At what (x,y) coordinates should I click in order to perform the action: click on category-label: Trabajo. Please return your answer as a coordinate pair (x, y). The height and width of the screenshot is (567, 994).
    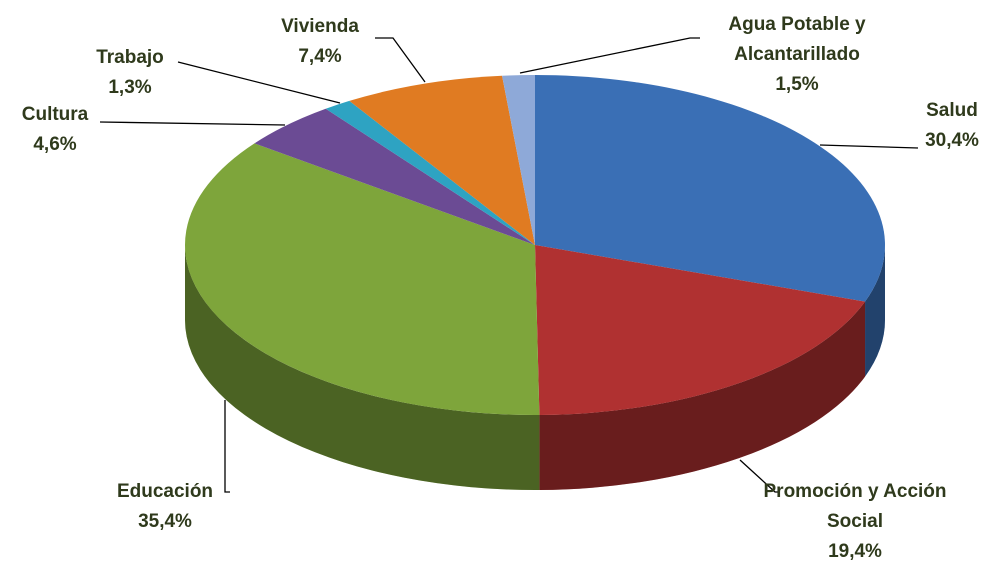
    Looking at the image, I should click on (130, 57).